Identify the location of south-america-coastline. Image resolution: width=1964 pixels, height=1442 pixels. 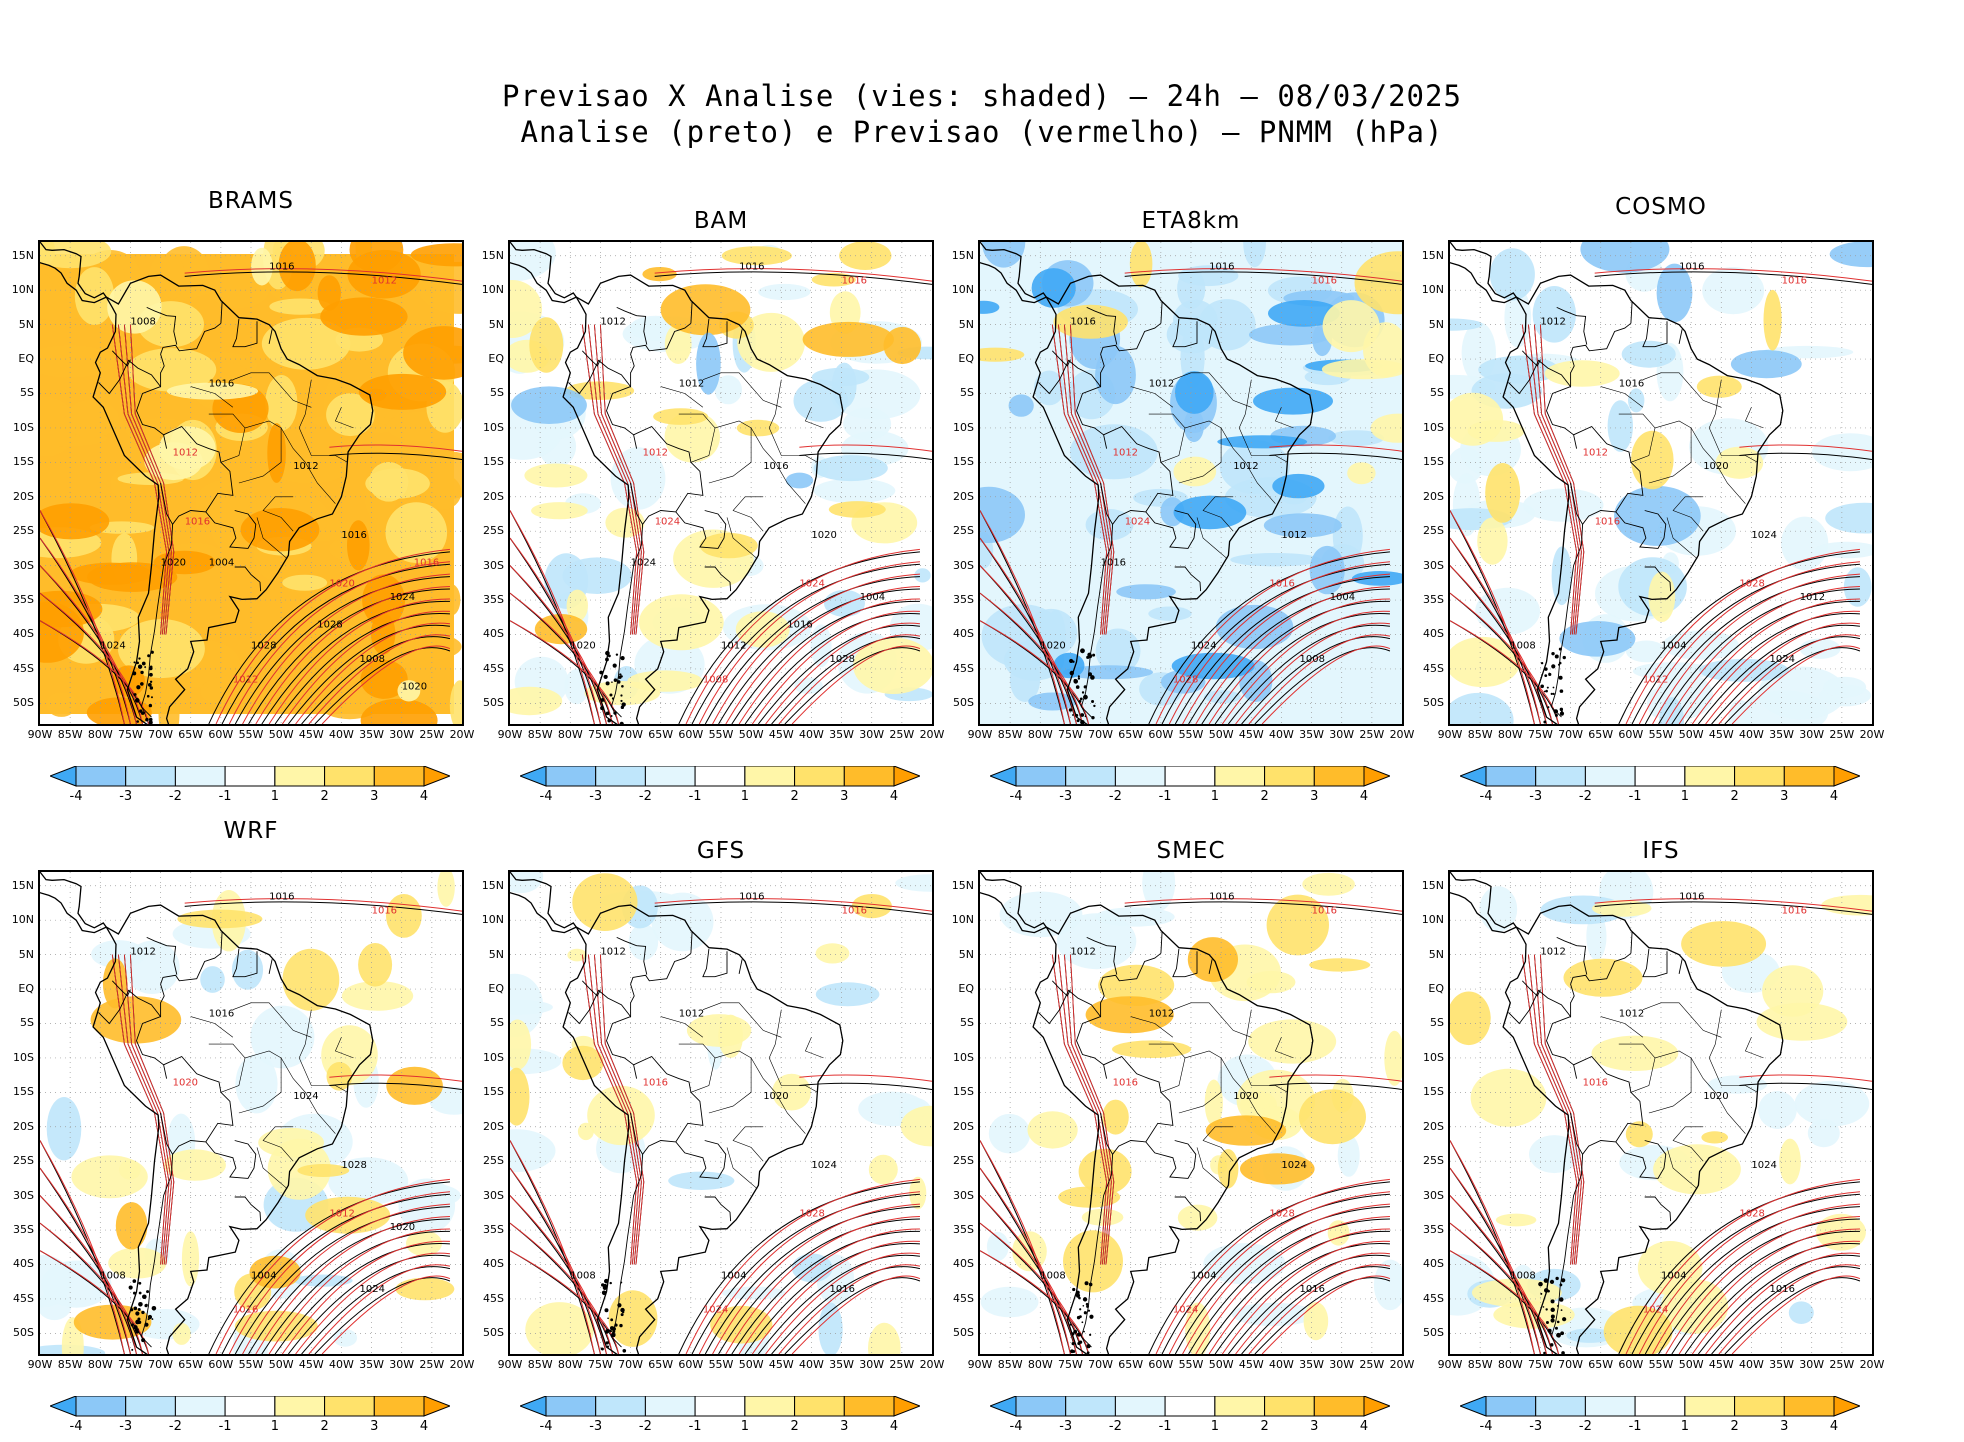
(1643, 1129).